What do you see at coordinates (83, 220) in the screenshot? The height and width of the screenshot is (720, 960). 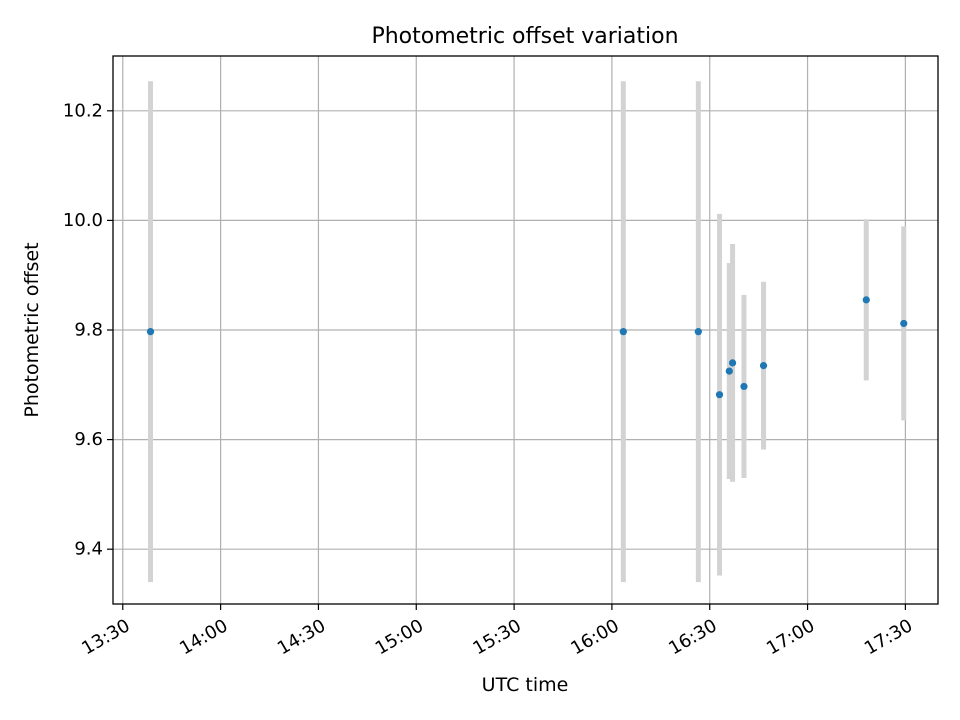 I see `y-tick-label: 10.0` at bounding box center [83, 220].